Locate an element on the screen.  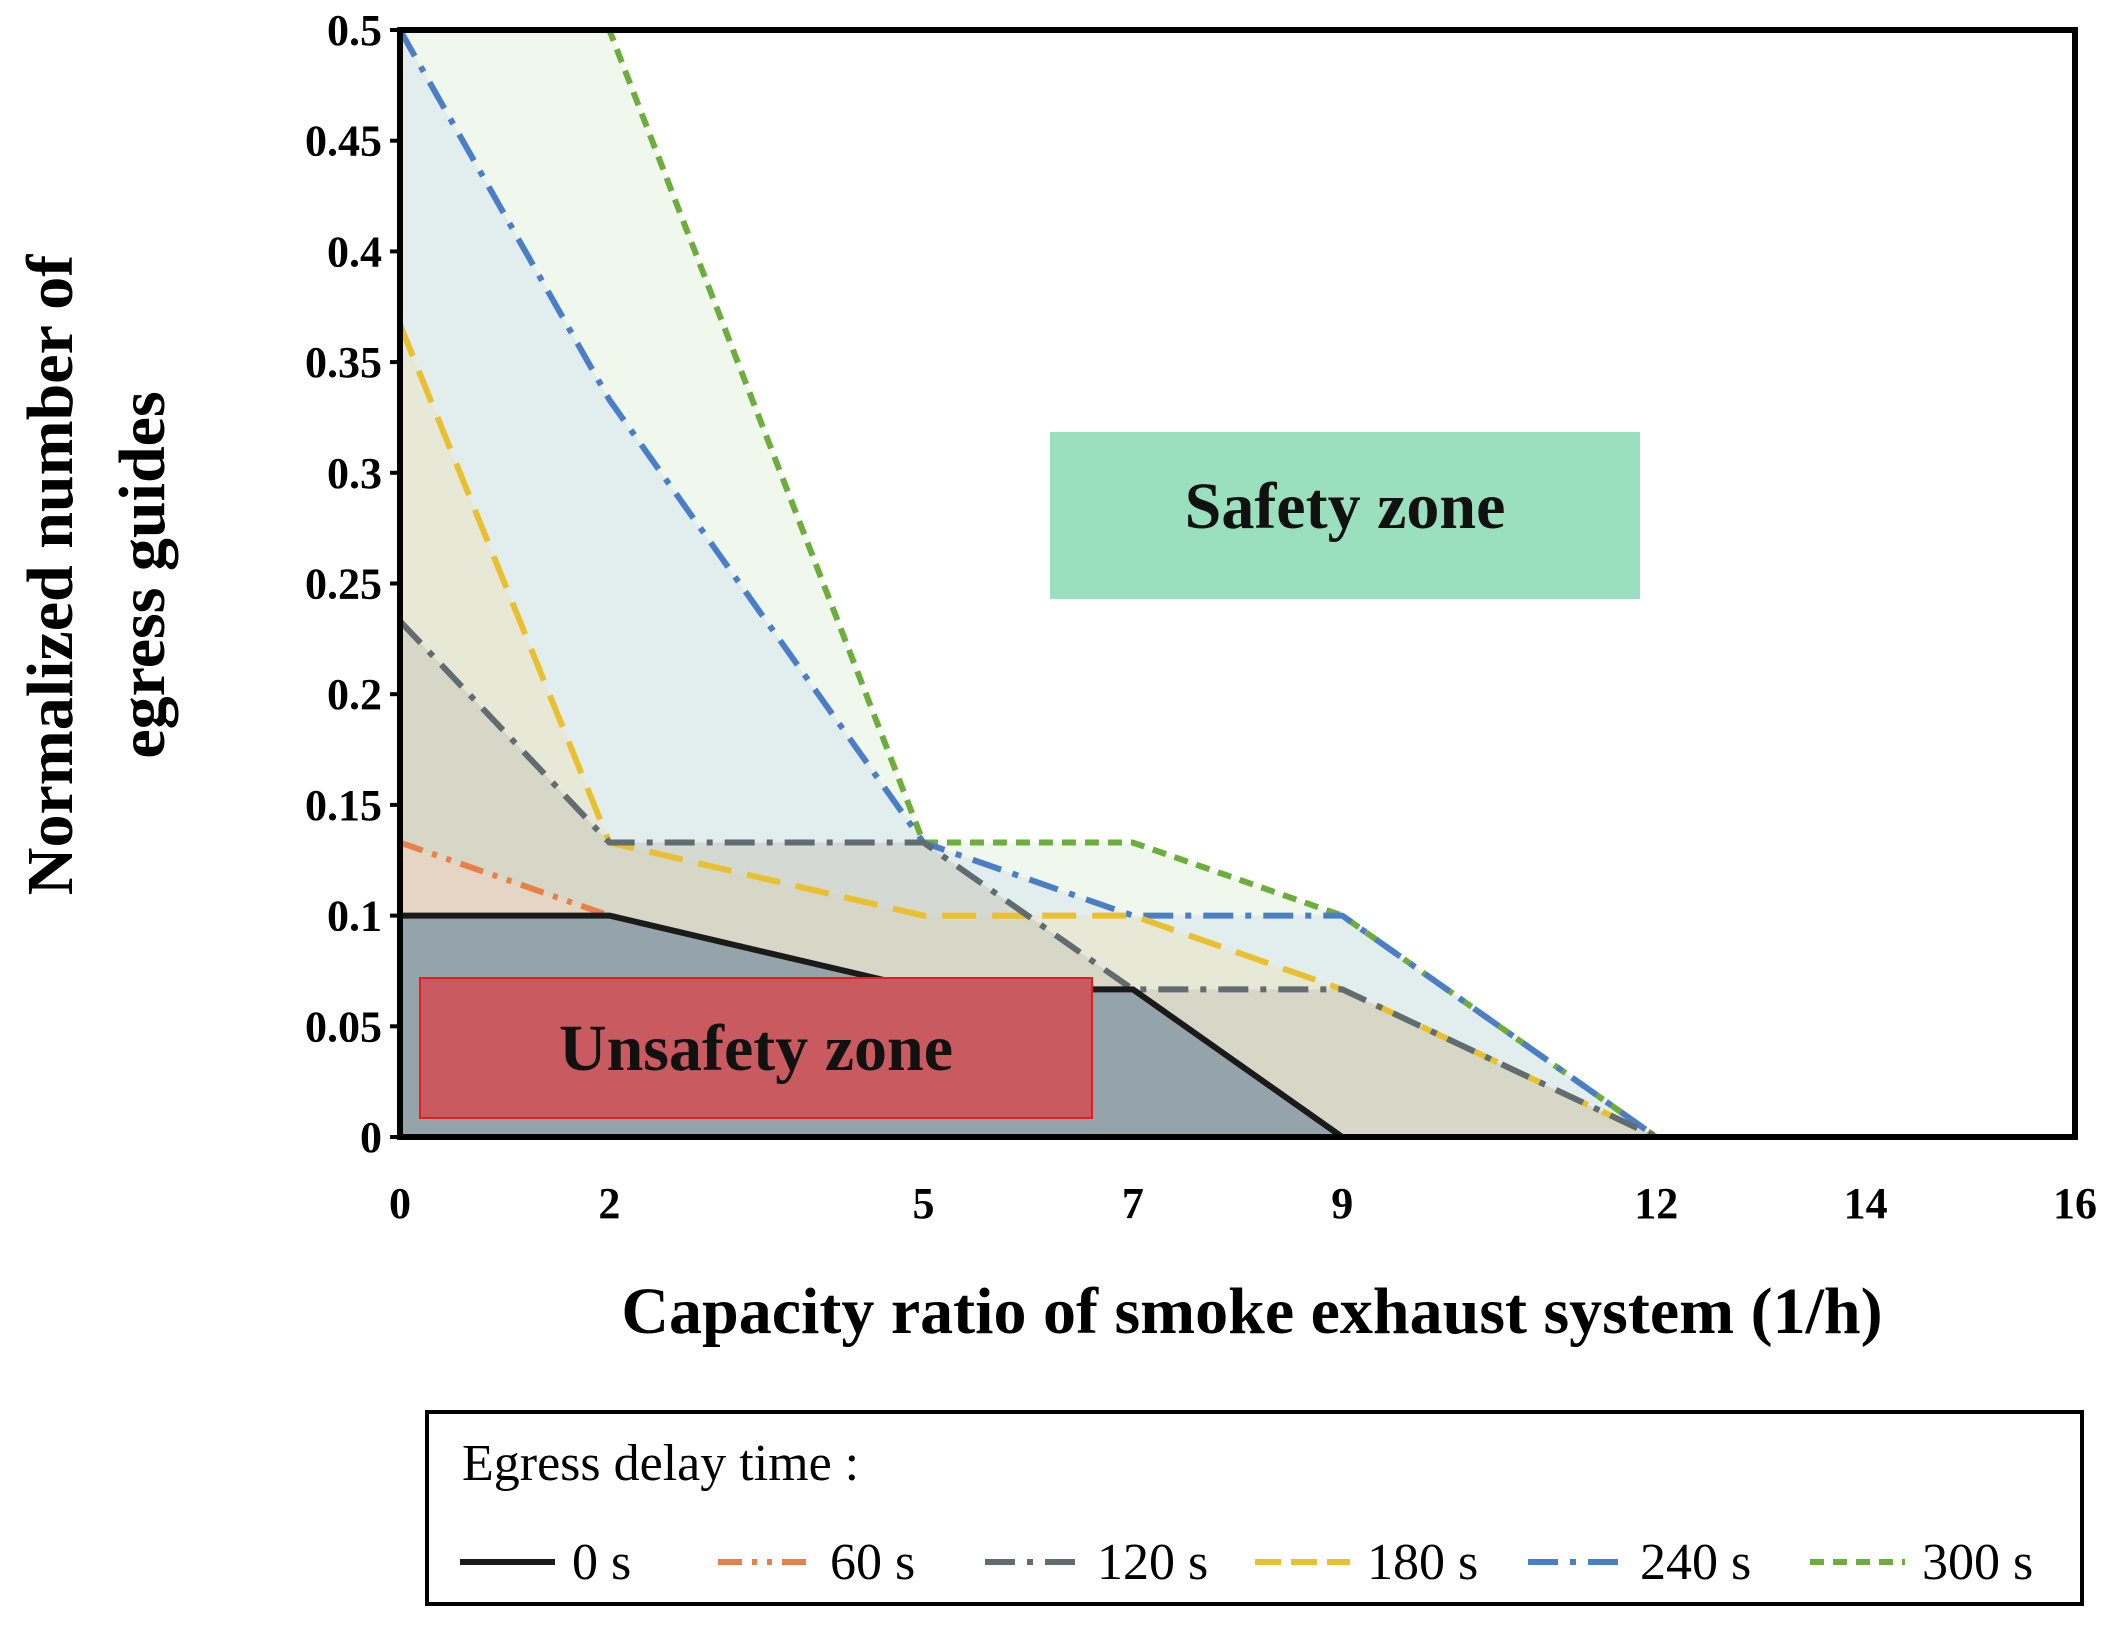
legend-label-240s: 240 s is located at coordinates (1695, 1562).